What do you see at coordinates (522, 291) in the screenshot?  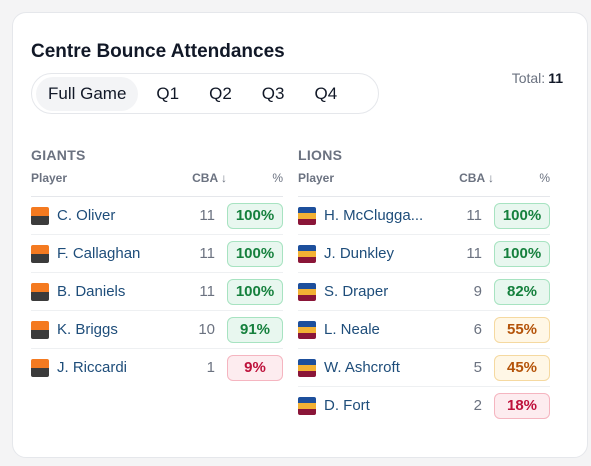 I see `percent-badge: 82%` at bounding box center [522, 291].